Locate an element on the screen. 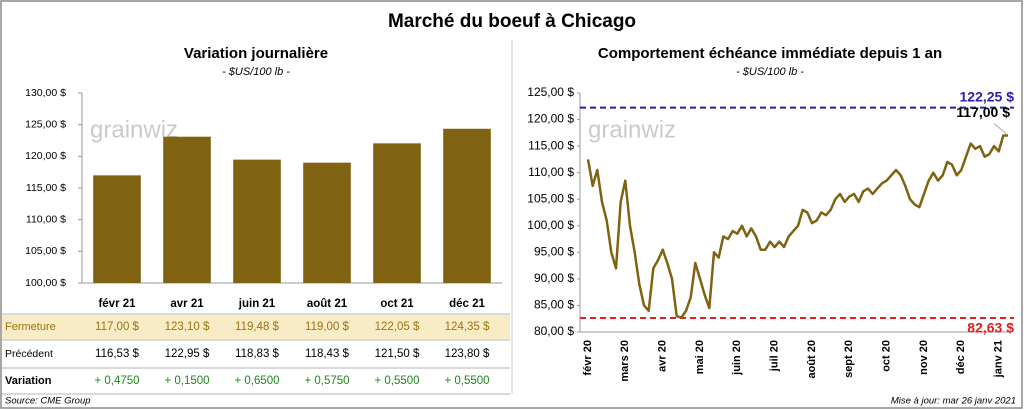  annotation-leader is located at coordinates (1000, 128).